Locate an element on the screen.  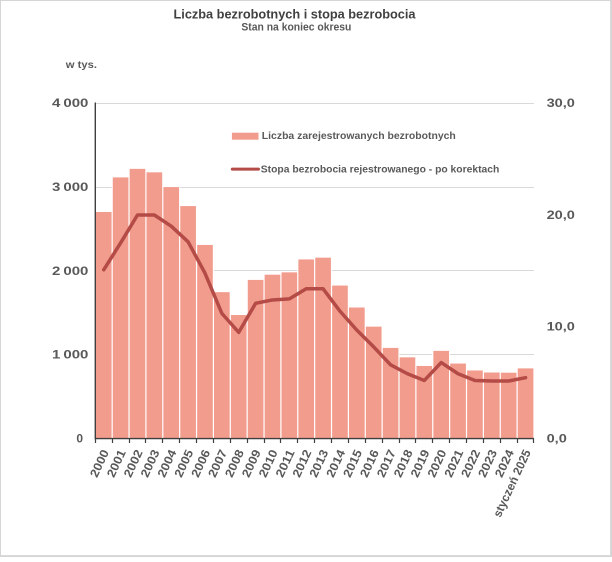
svg-text: Stan na koniec okresu is located at coordinates (296, 28).